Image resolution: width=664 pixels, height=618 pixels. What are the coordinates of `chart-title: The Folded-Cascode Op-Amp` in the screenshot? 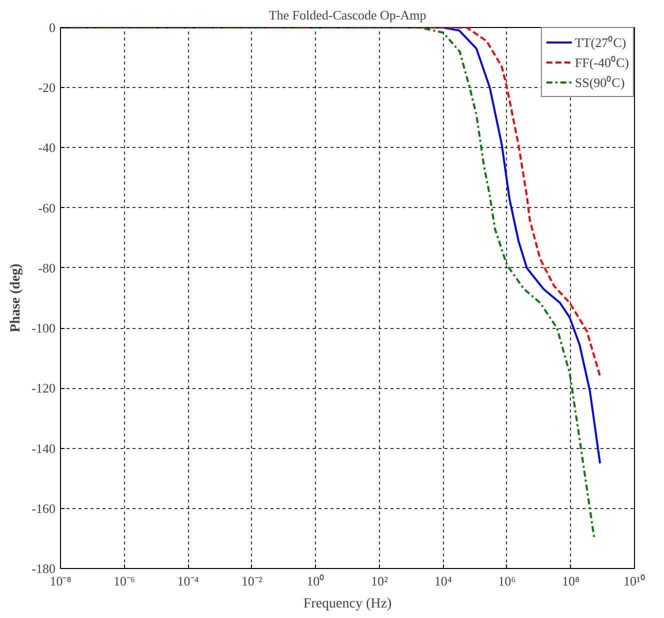 It's located at (347, 15).